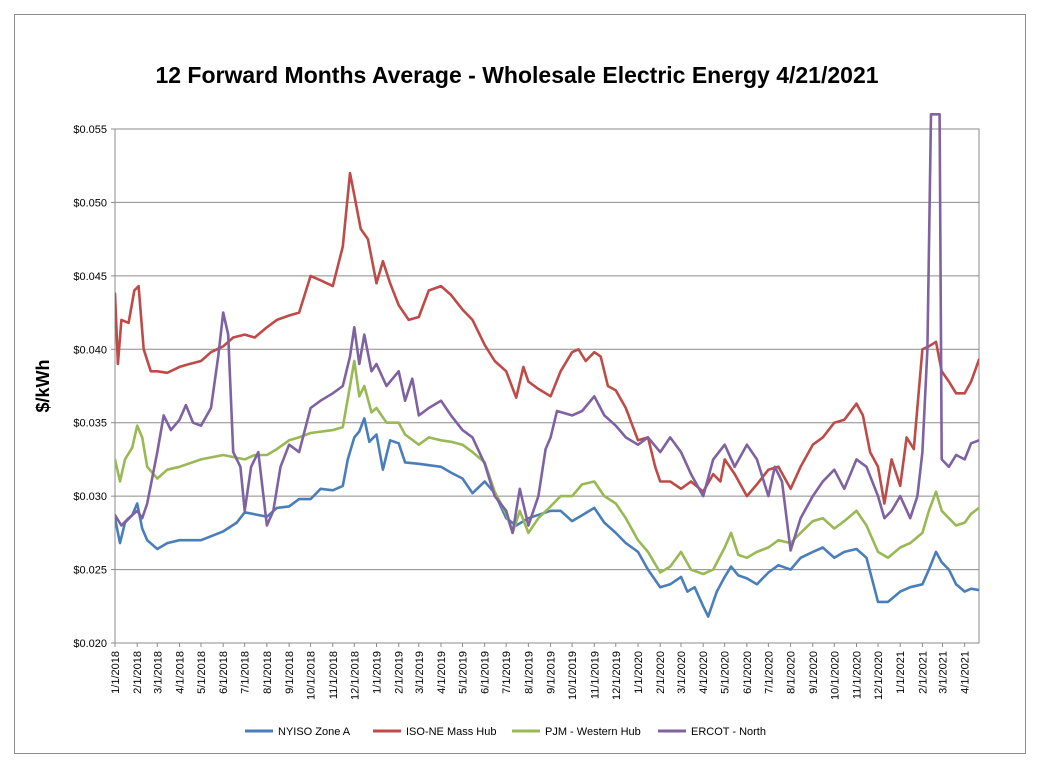 The width and height of the screenshot is (1037, 765). What do you see at coordinates (290, 672) in the screenshot?
I see `x-tick-label: 9/1/2018` at bounding box center [290, 672].